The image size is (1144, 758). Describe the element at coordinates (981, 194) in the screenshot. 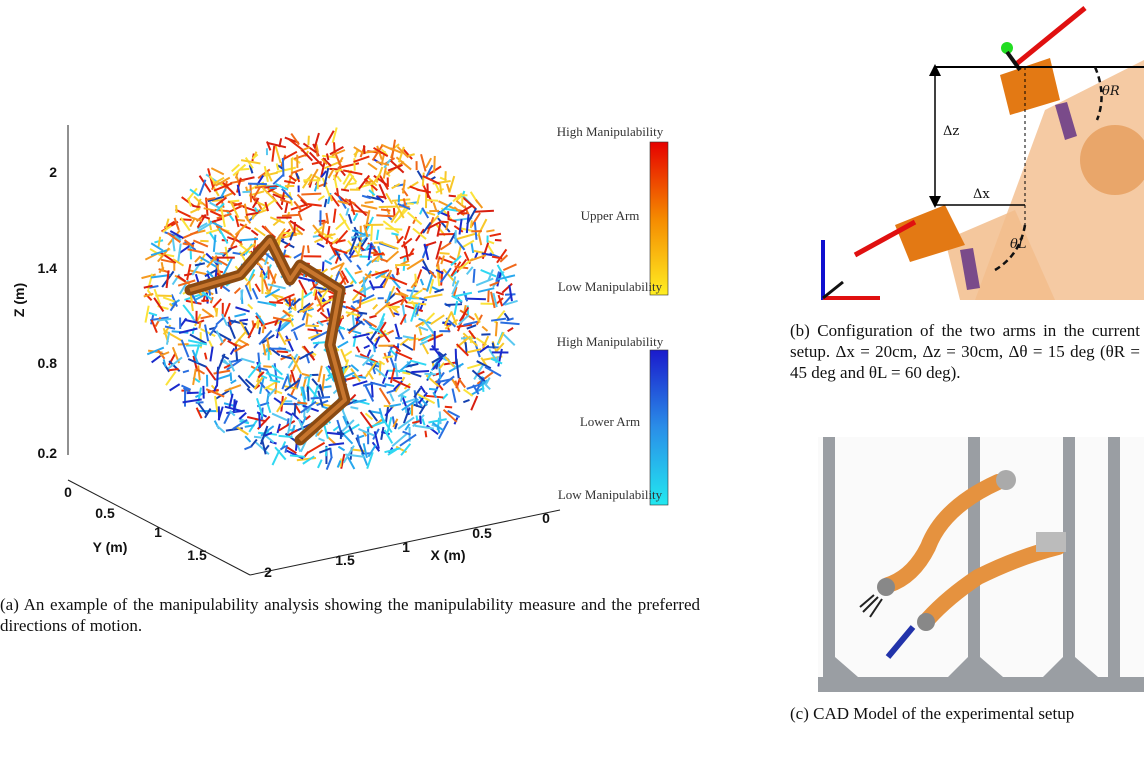

I see `dx-label: Δx` at that location.